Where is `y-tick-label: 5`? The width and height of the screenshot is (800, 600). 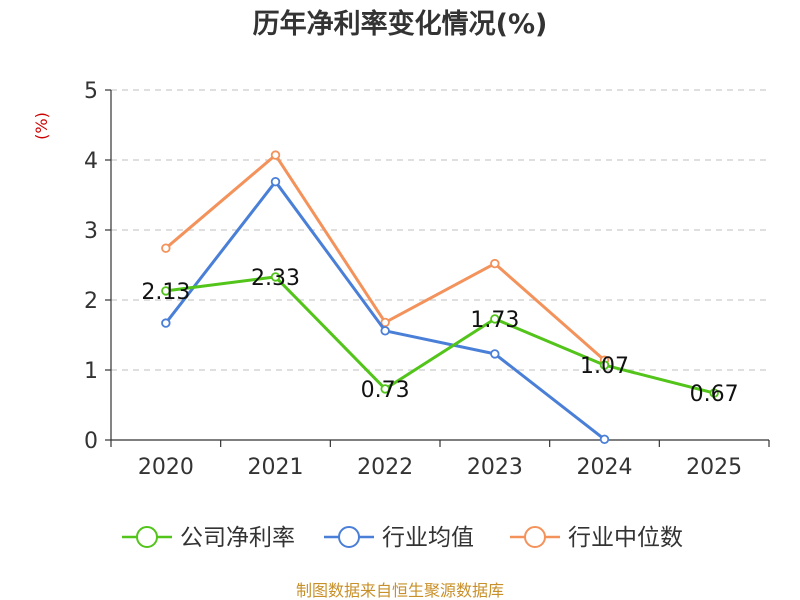 y-tick-label: 5 is located at coordinates (91, 91).